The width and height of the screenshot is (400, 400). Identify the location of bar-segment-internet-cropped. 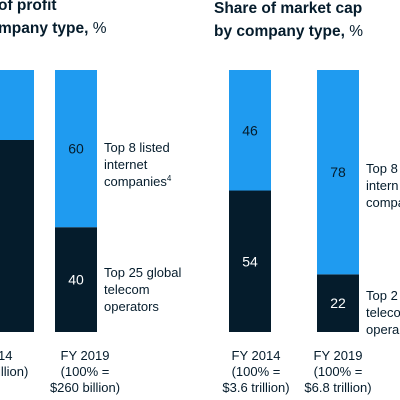
(17, 105).